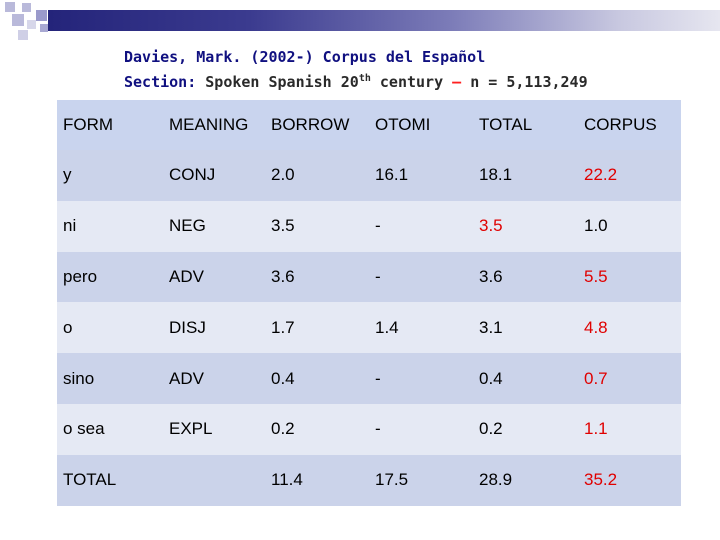  Describe the element at coordinates (596, 327) in the screenshot. I see `cell-corpus: 4.8` at that location.